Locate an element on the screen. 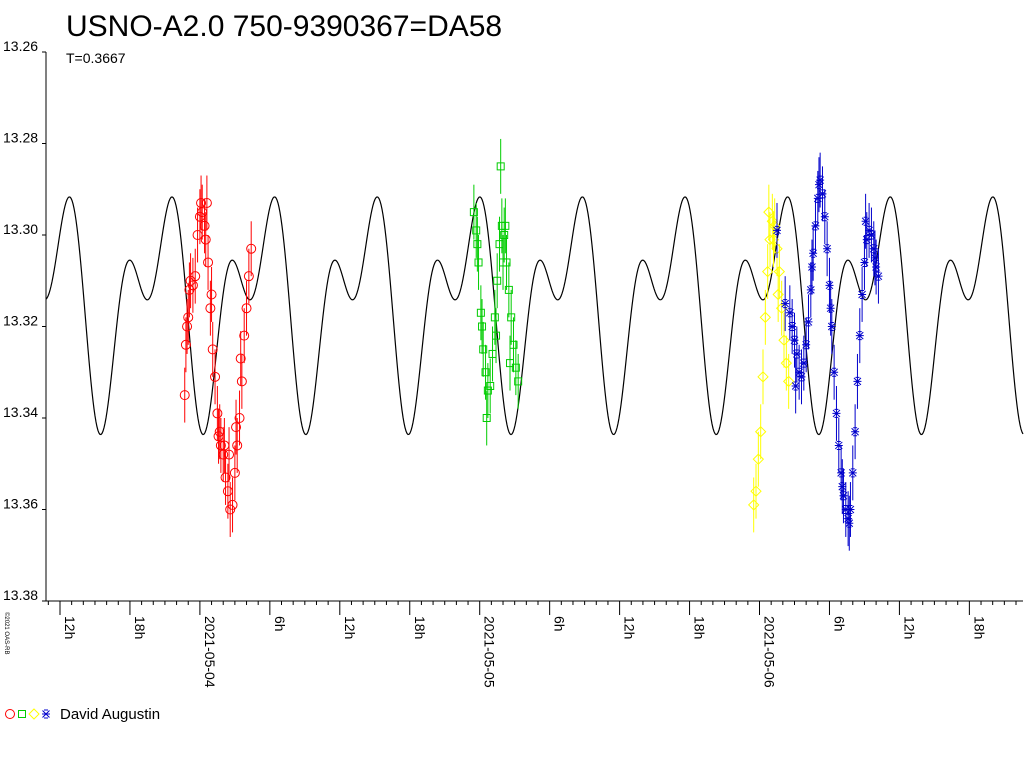 The image size is (1024, 768). y-tick-label: 13.28 is located at coordinates (20, 138).